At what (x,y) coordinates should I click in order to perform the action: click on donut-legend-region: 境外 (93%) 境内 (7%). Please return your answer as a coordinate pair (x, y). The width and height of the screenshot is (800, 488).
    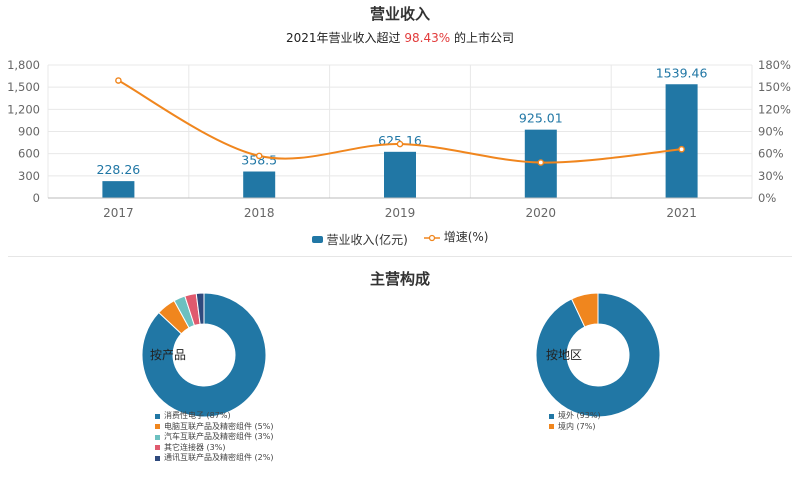
    Looking at the image, I should click on (575, 421).